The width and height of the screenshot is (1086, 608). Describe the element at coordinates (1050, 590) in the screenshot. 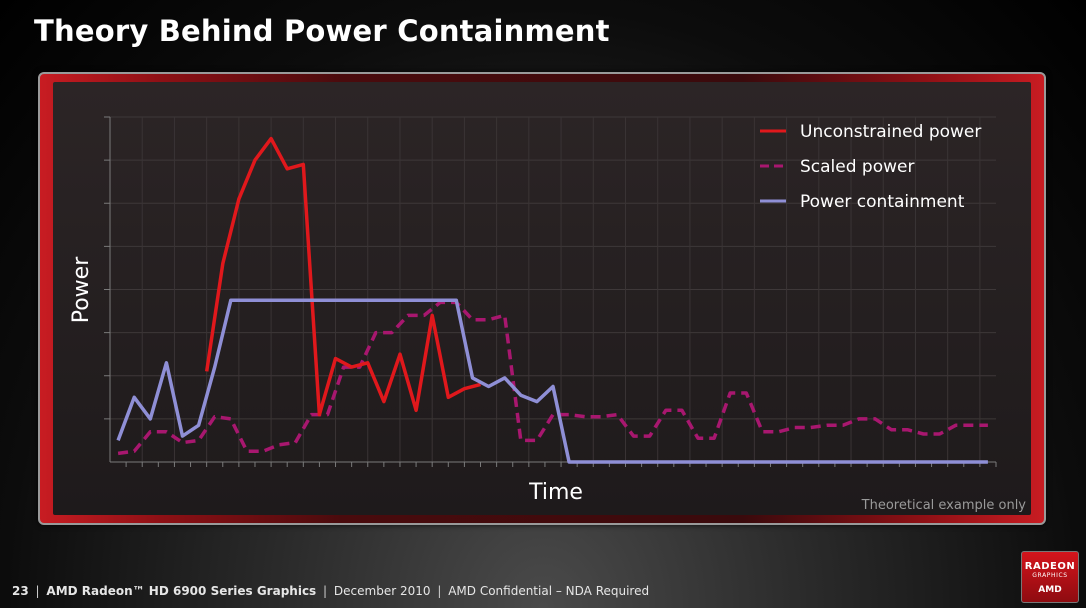

I see `logo-text-amd: AMD` at that location.